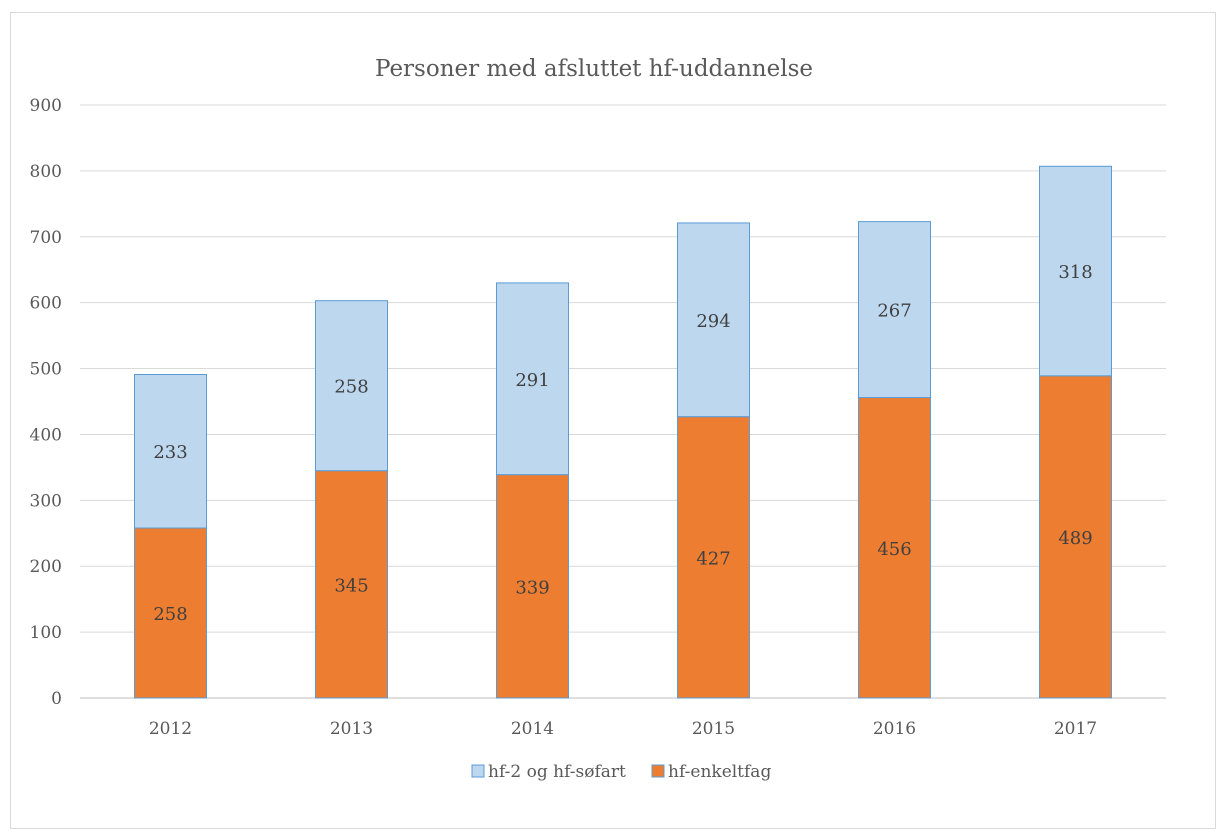 This screenshot has width=1219, height=831. I want to click on bar-hf-2-og-hf-s-fart-2016, so click(894, 310).